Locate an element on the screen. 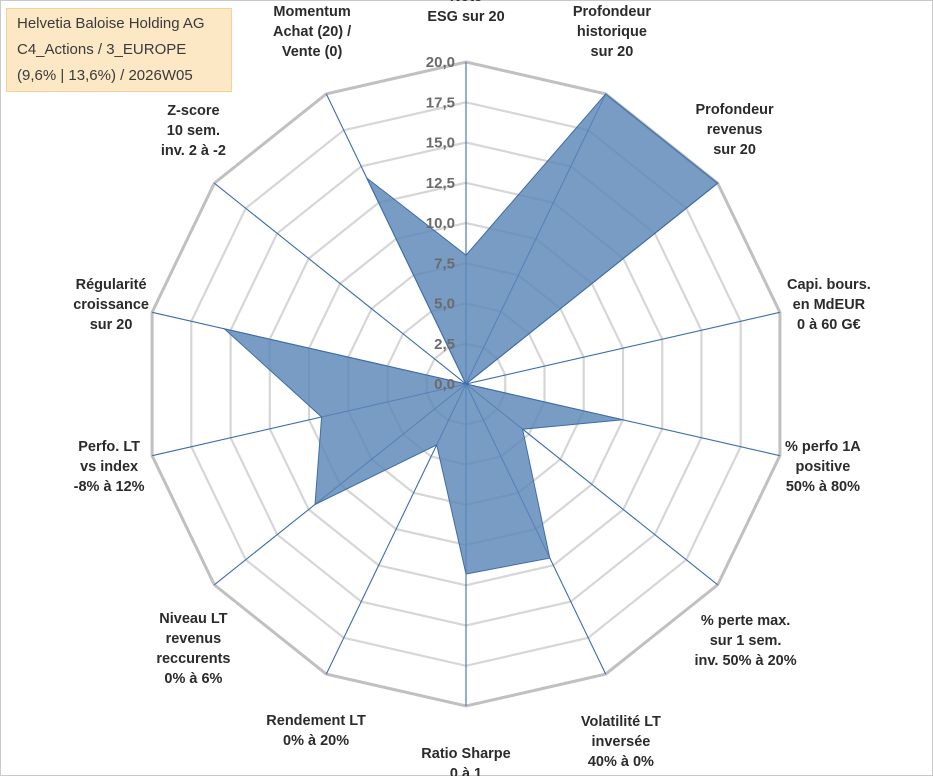  axis-label: 10 sem. is located at coordinates (193, 131).